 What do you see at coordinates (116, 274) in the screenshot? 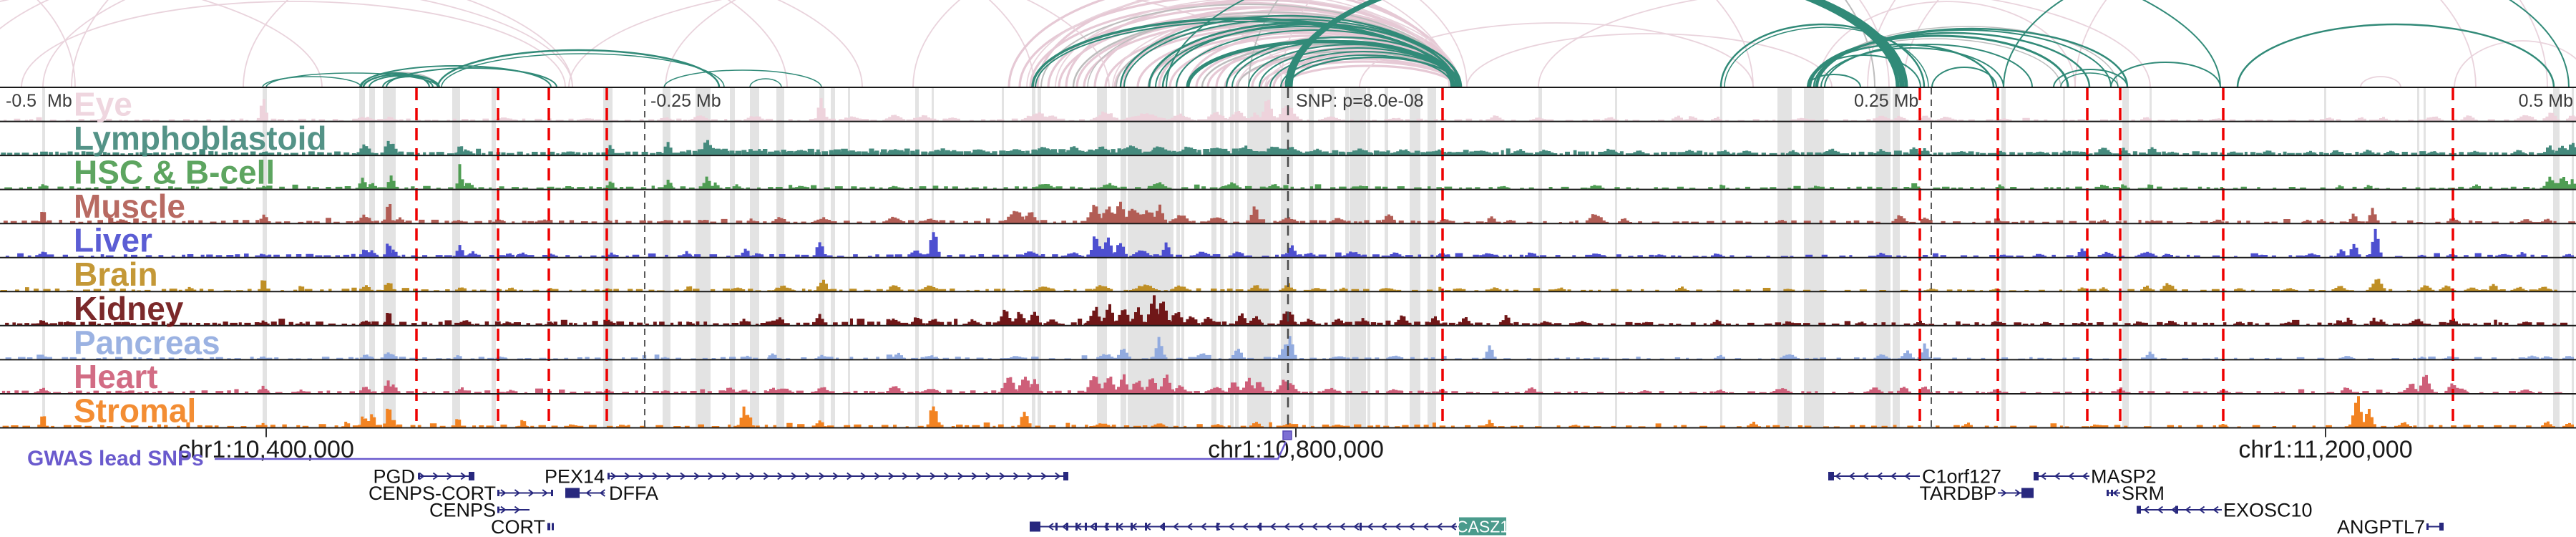
I see `svg-text: Brain` at bounding box center [116, 274].